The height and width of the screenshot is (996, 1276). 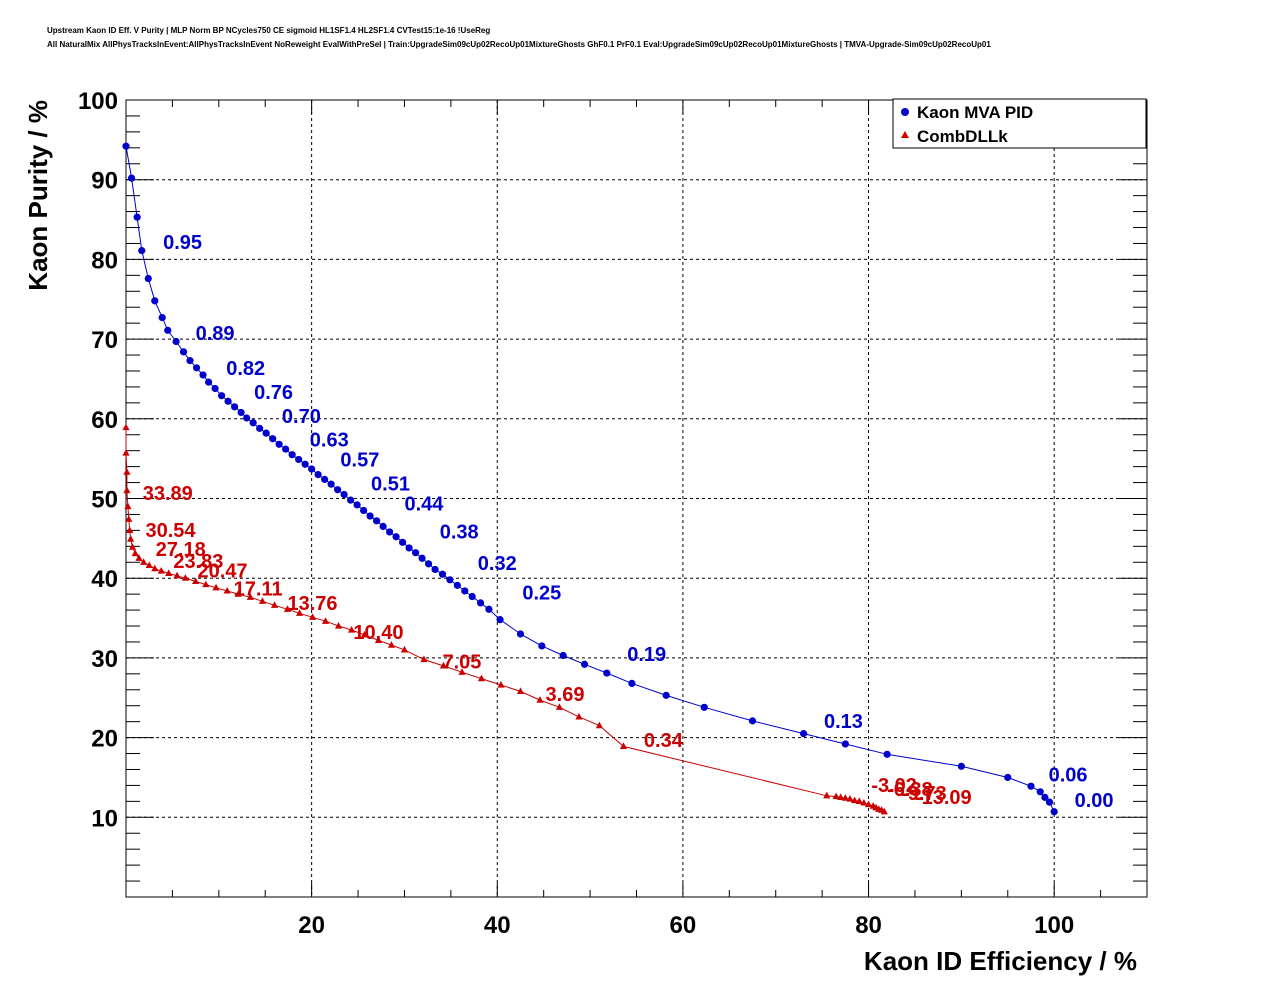 What do you see at coordinates (390, 485) in the screenshot?
I see `cut-value-label: 0.51` at bounding box center [390, 485].